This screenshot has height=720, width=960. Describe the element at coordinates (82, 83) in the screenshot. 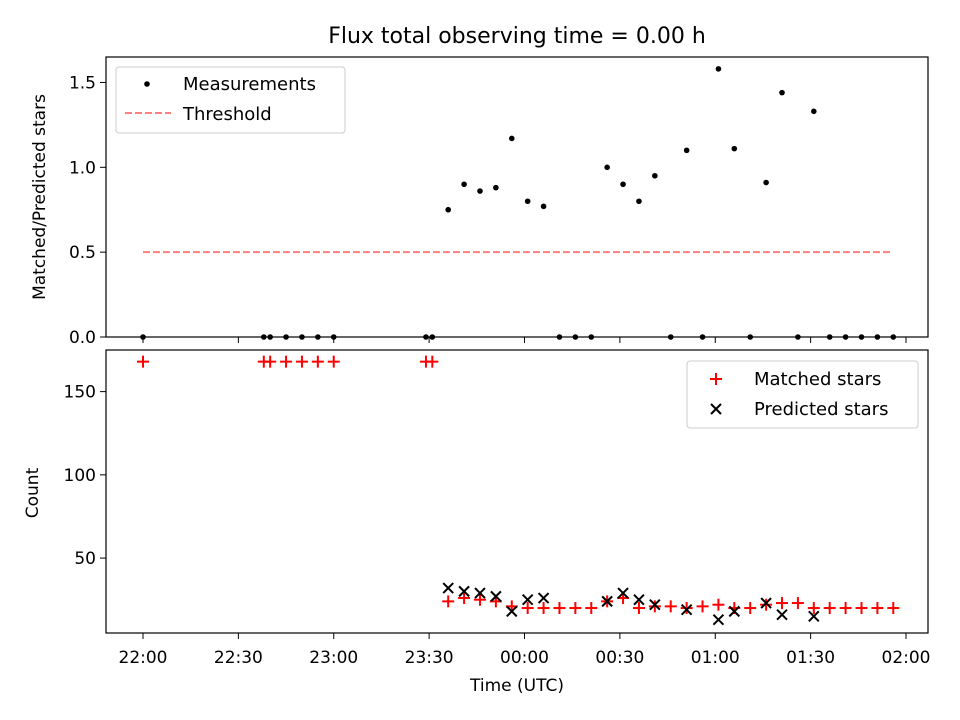

I see `top-ytick-label: 1.5` at that location.